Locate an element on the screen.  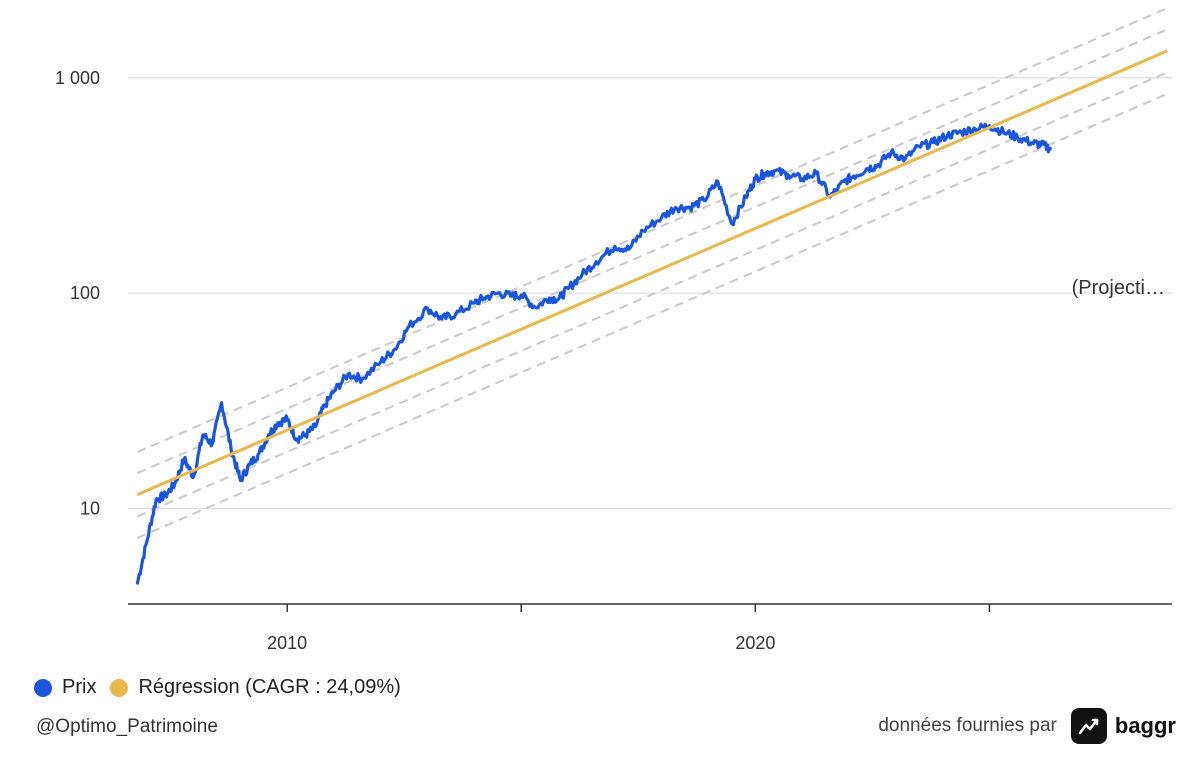
legend-marker-regression is located at coordinates (119, 687).